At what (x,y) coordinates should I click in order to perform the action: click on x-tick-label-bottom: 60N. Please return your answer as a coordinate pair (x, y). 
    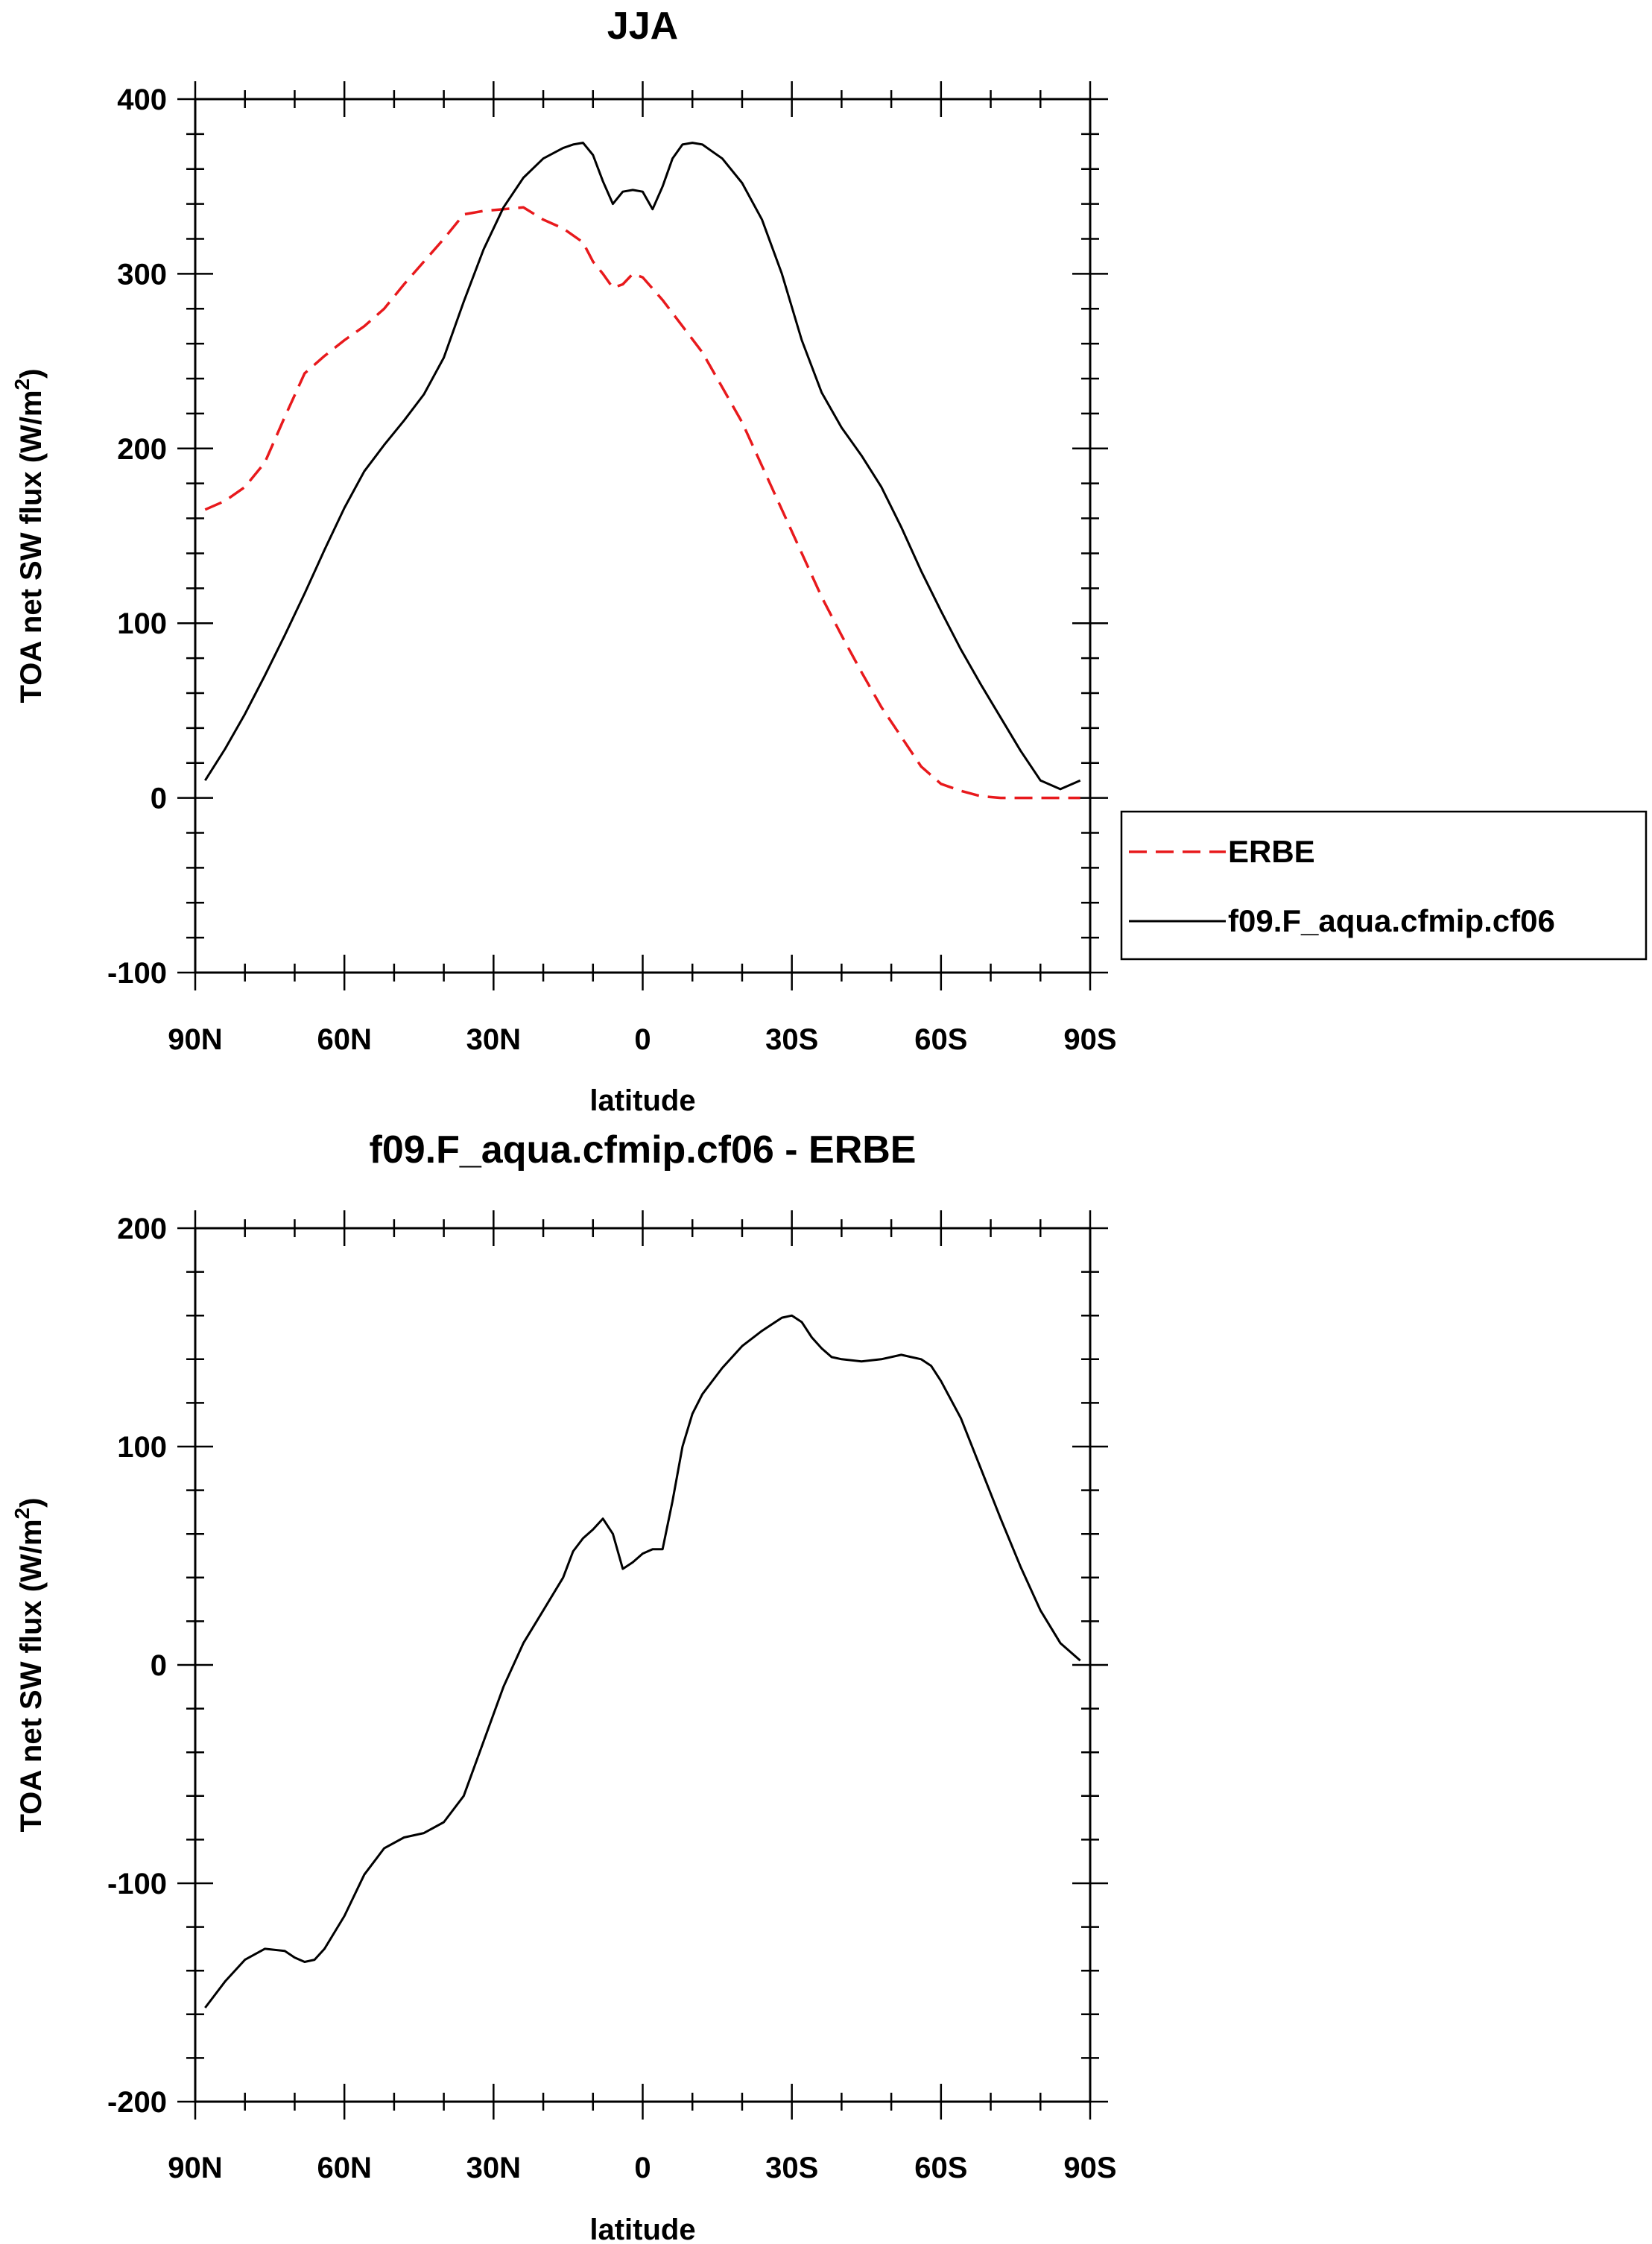
    Looking at the image, I should click on (344, 2168).